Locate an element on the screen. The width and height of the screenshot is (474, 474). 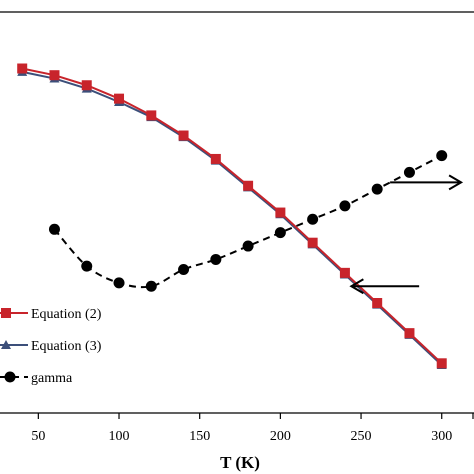
x-tick-label: 100 is located at coordinates (119, 436).